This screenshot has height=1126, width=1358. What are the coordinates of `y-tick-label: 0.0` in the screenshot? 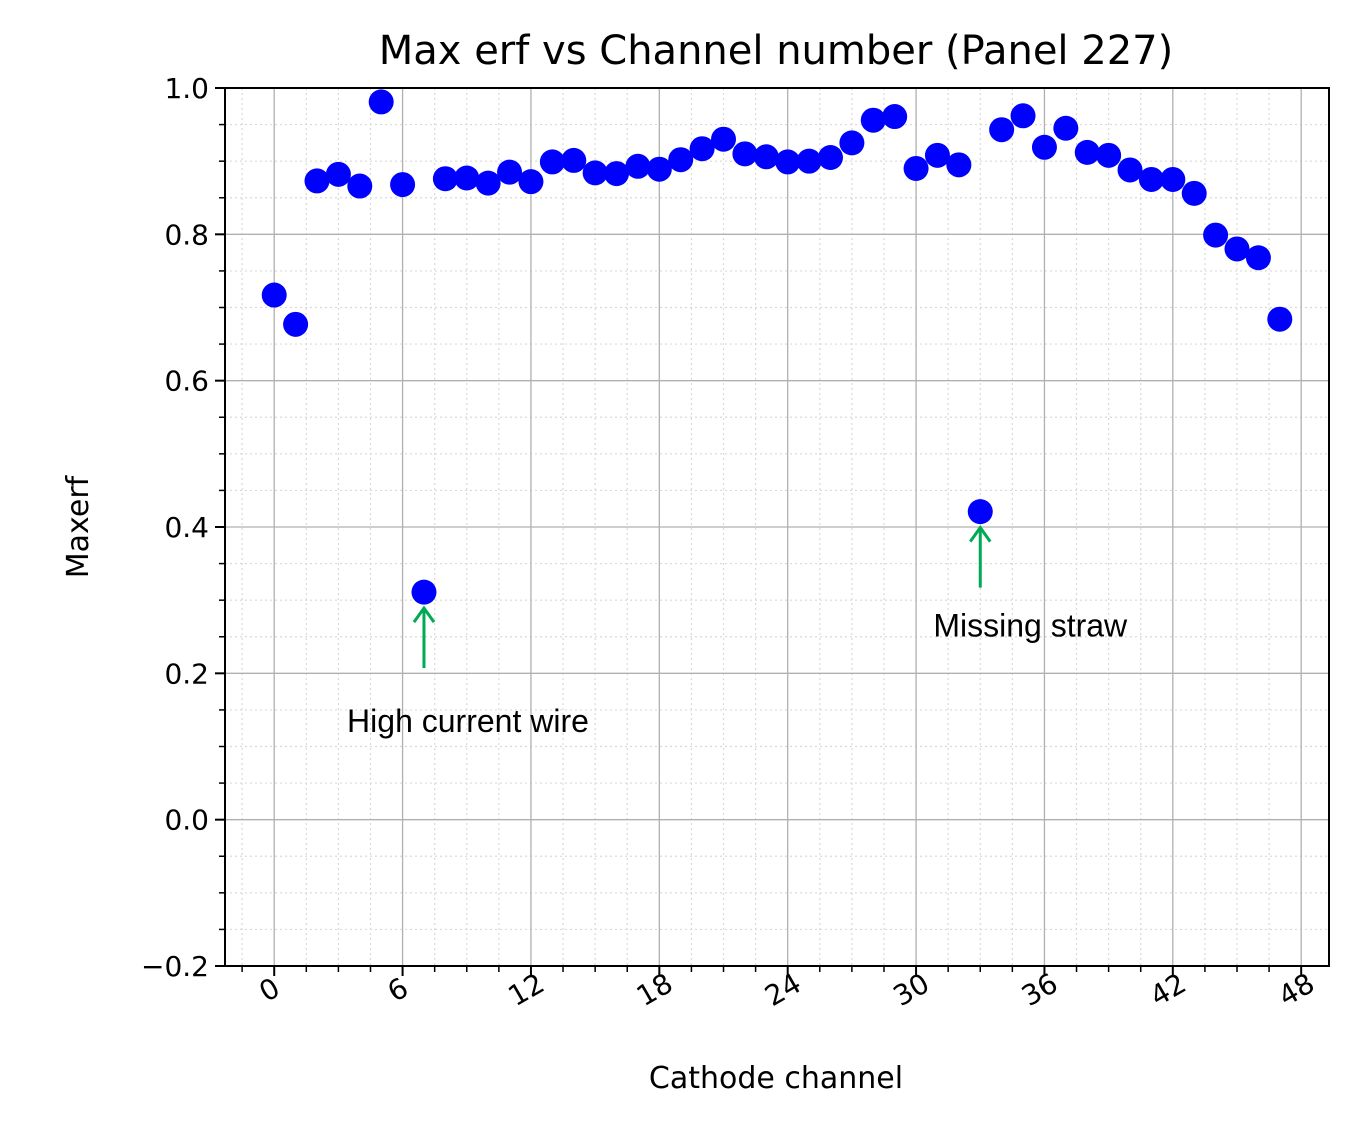 It's located at (186, 820).